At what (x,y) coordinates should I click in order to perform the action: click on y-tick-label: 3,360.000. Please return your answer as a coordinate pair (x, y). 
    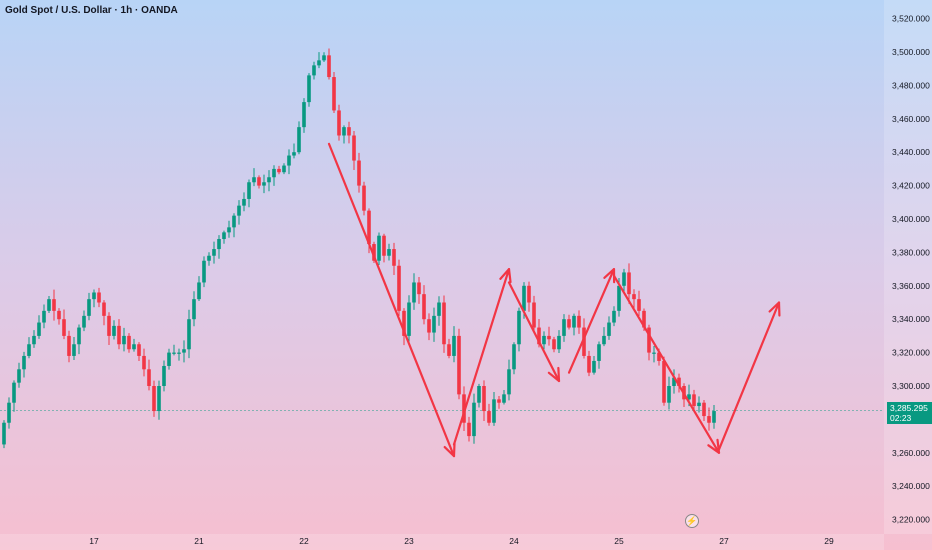
    Looking at the image, I should click on (911, 286).